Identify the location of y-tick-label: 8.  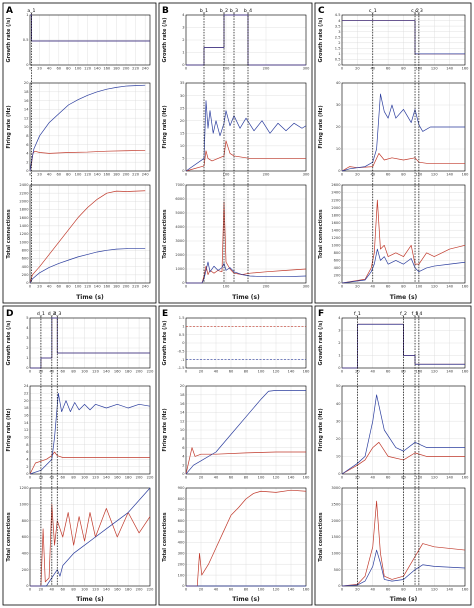
(27, 445).